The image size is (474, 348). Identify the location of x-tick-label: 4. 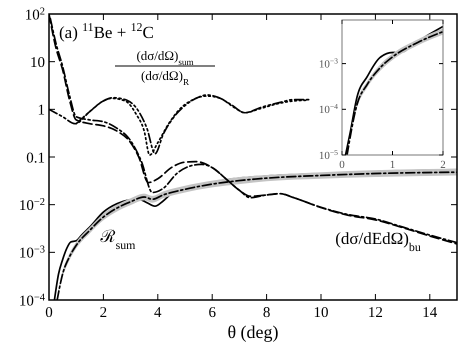
(158, 313).